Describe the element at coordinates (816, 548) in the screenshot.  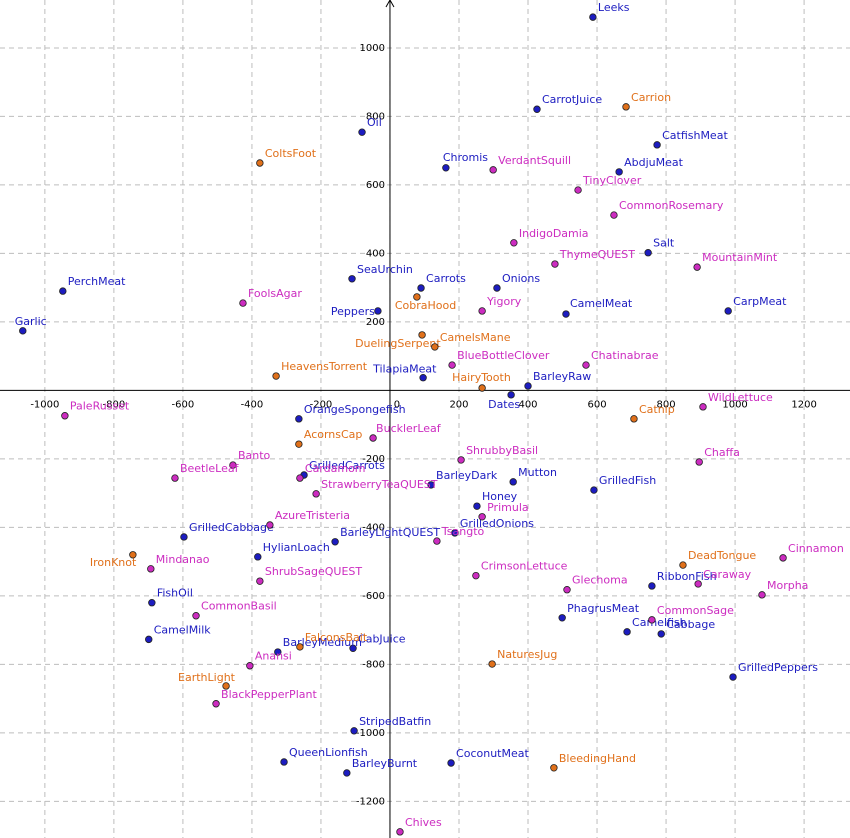
I see `point-label: Cinnamon` at that location.